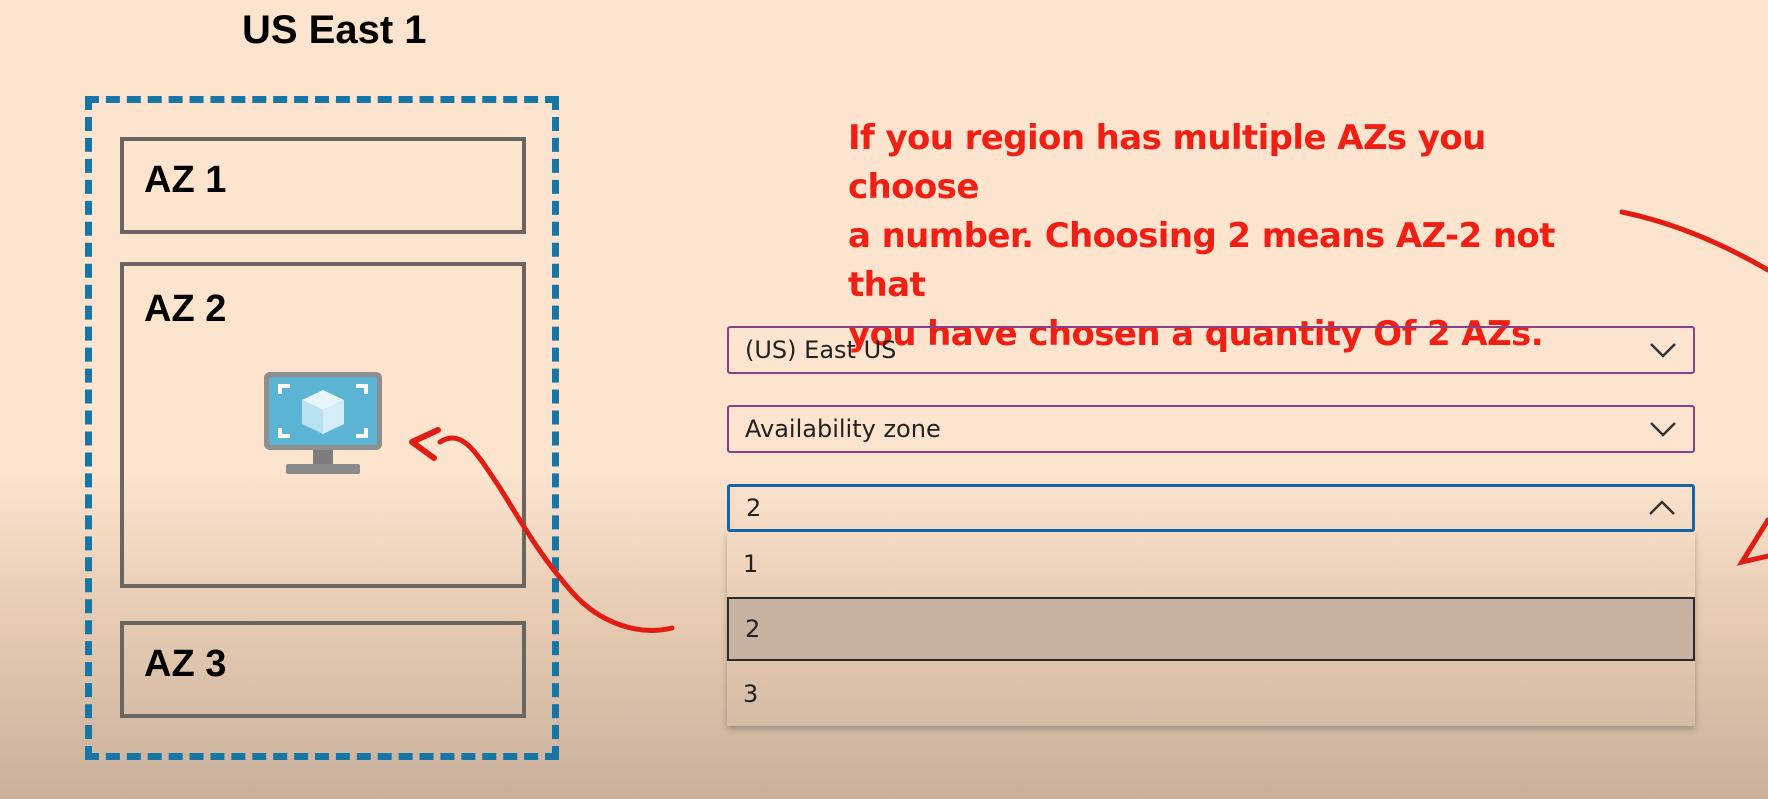 This screenshot has width=1768, height=799. What do you see at coordinates (750, 694) in the screenshot?
I see `zone-option-label: 3` at bounding box center [750, 694].